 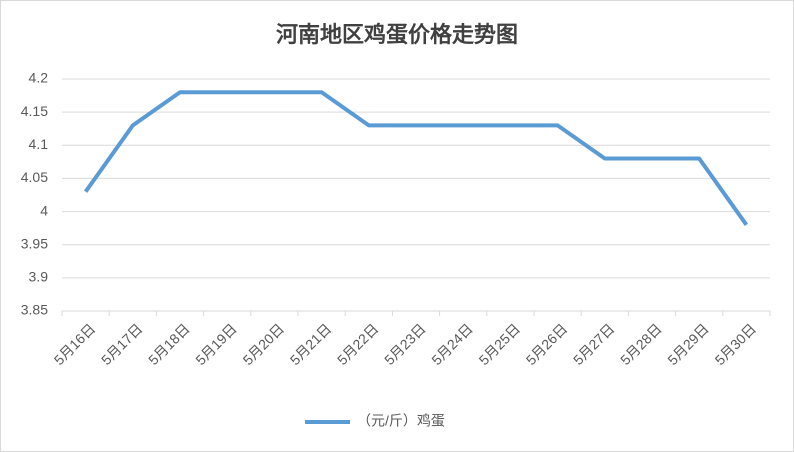 I want to click on y-tick-label: 4.1, so click(x=39, y=144).